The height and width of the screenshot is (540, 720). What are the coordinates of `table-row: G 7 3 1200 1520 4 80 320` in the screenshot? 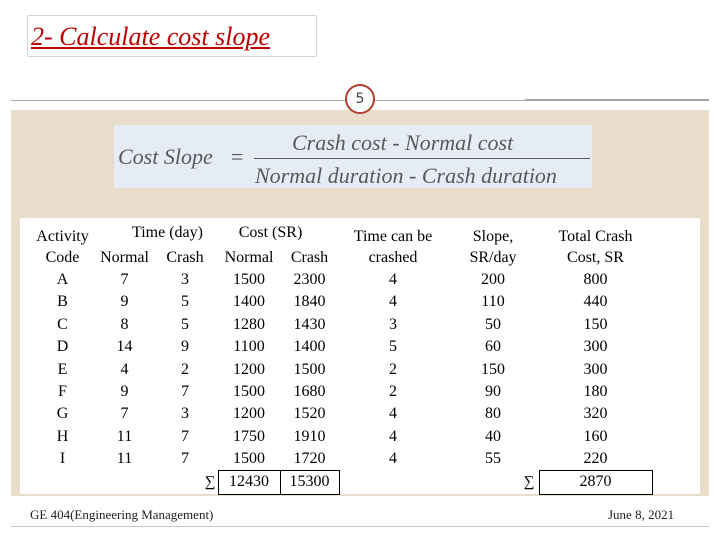 It's located at (340, 414).